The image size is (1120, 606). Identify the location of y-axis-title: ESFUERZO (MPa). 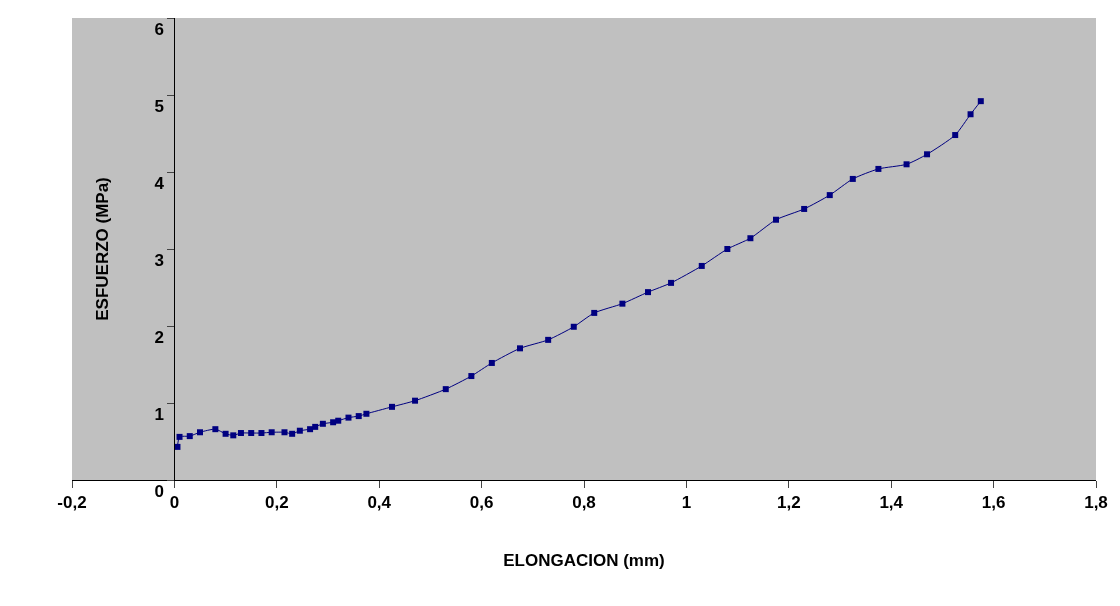
(103, 249).